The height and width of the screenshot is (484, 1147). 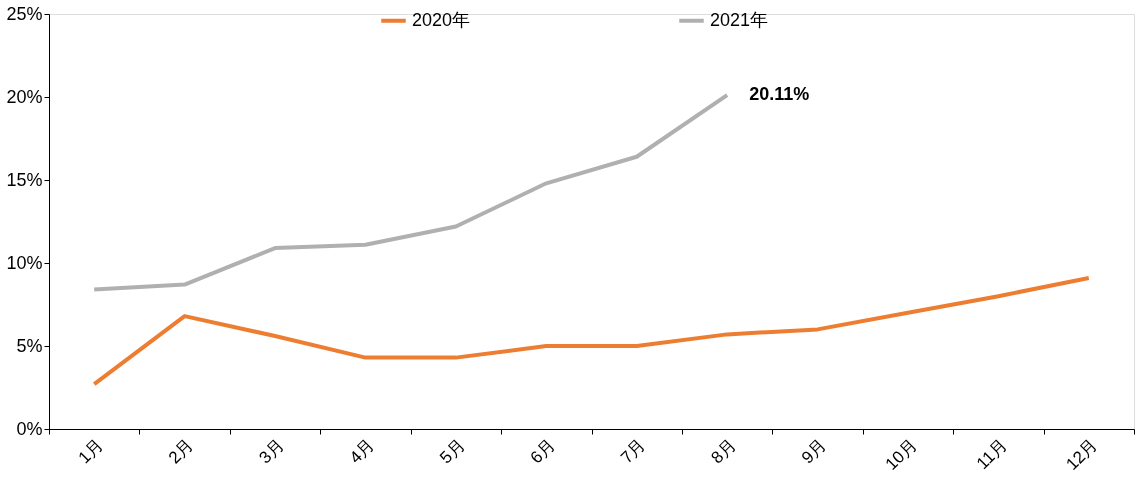 What do you see at coordinates (24, 179) in the screenshot?
I see `y-tick-label: 15%` at bounding box center [24, 179].